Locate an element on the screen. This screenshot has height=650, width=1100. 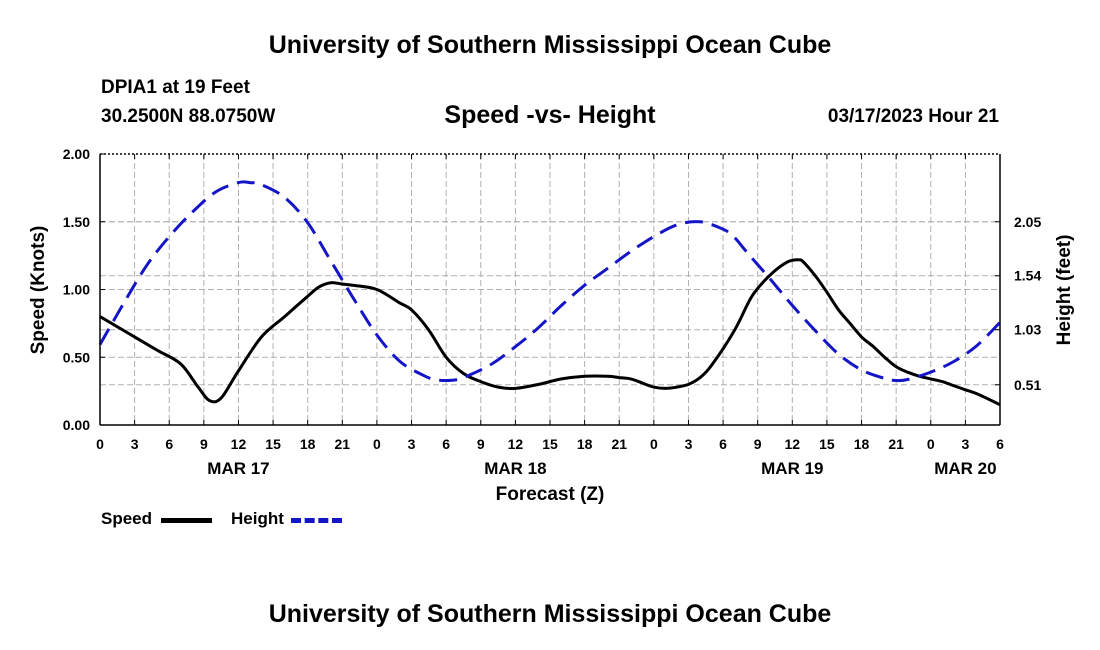
x-date-label: MAR 18 is located at coordinates (515, 468).